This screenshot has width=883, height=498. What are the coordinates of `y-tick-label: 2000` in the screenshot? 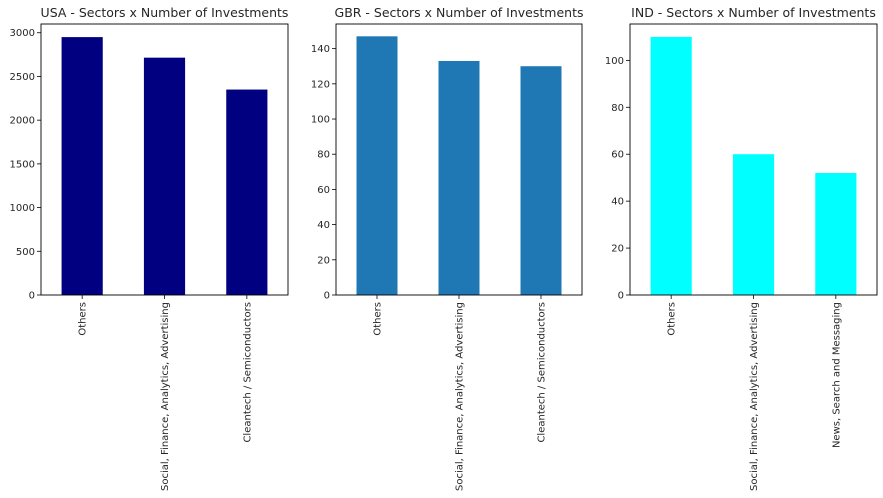 It's located at (22, 121).